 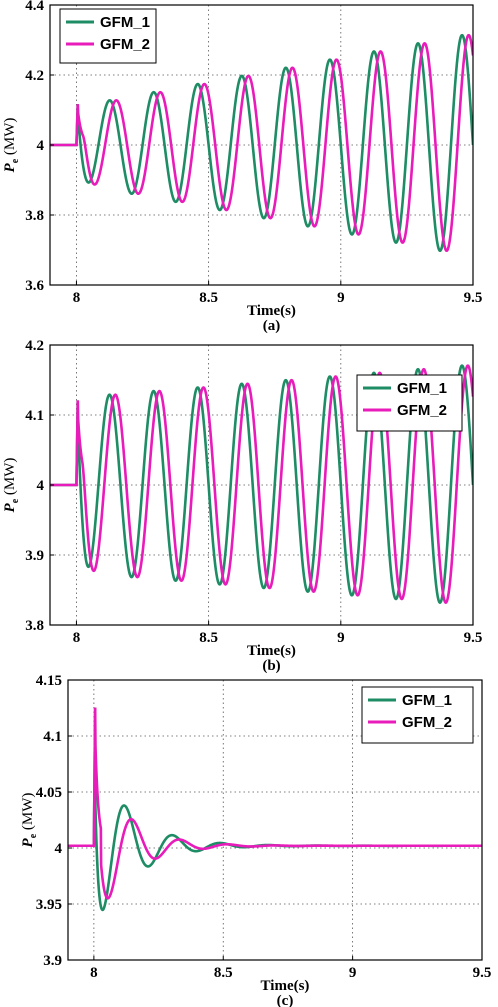 What do you see at coordinates (49, 681) in the screenshot?
I see `y-tick-label: 4.15` at bounding box center [49, 681].